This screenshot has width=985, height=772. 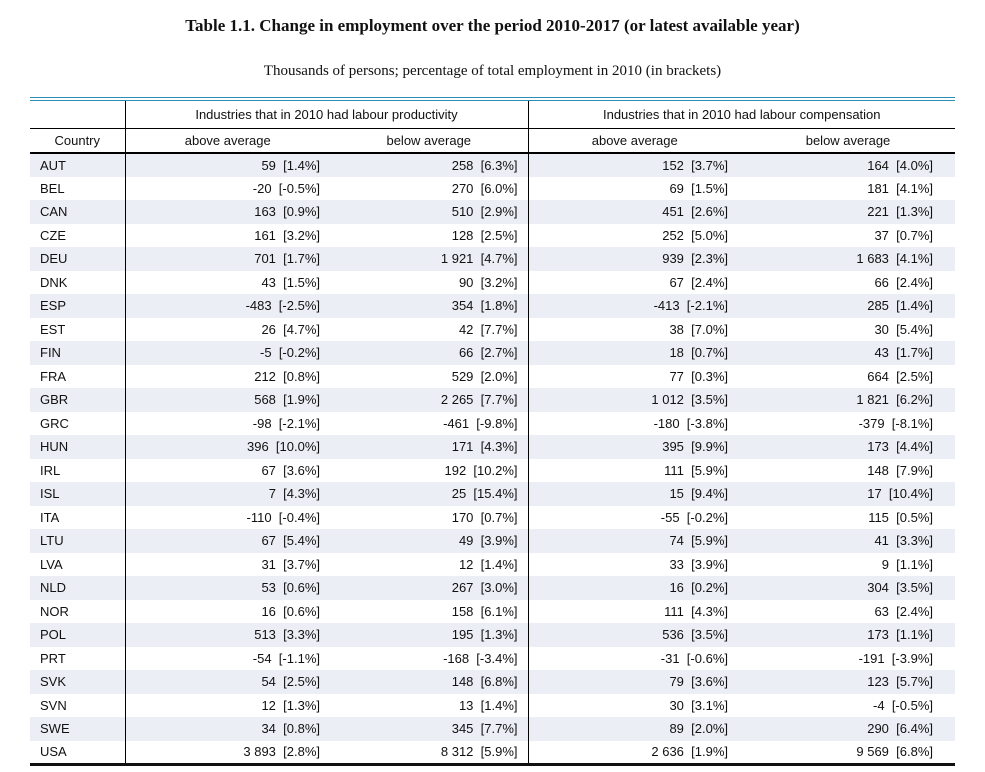 What do you see at coordinates (227, 517) in the screenshot?
I see `value-cell: -110 [-0.4%]` at bounding box center [227, 517].